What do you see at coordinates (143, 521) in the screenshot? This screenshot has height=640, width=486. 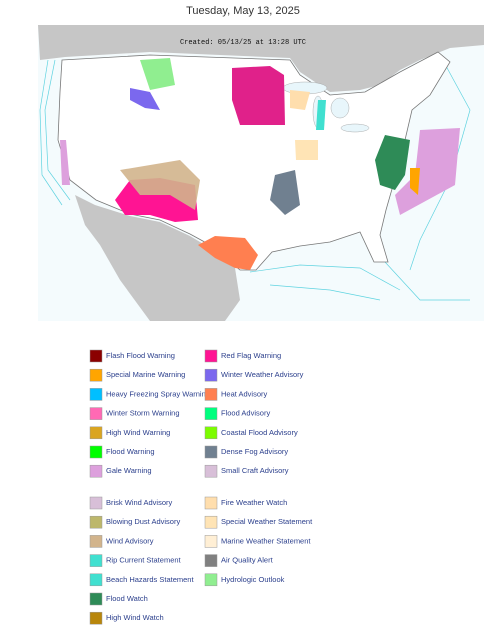 I see `legend-label: Blowing Dust Advisory` at bounding box center [143, 521].